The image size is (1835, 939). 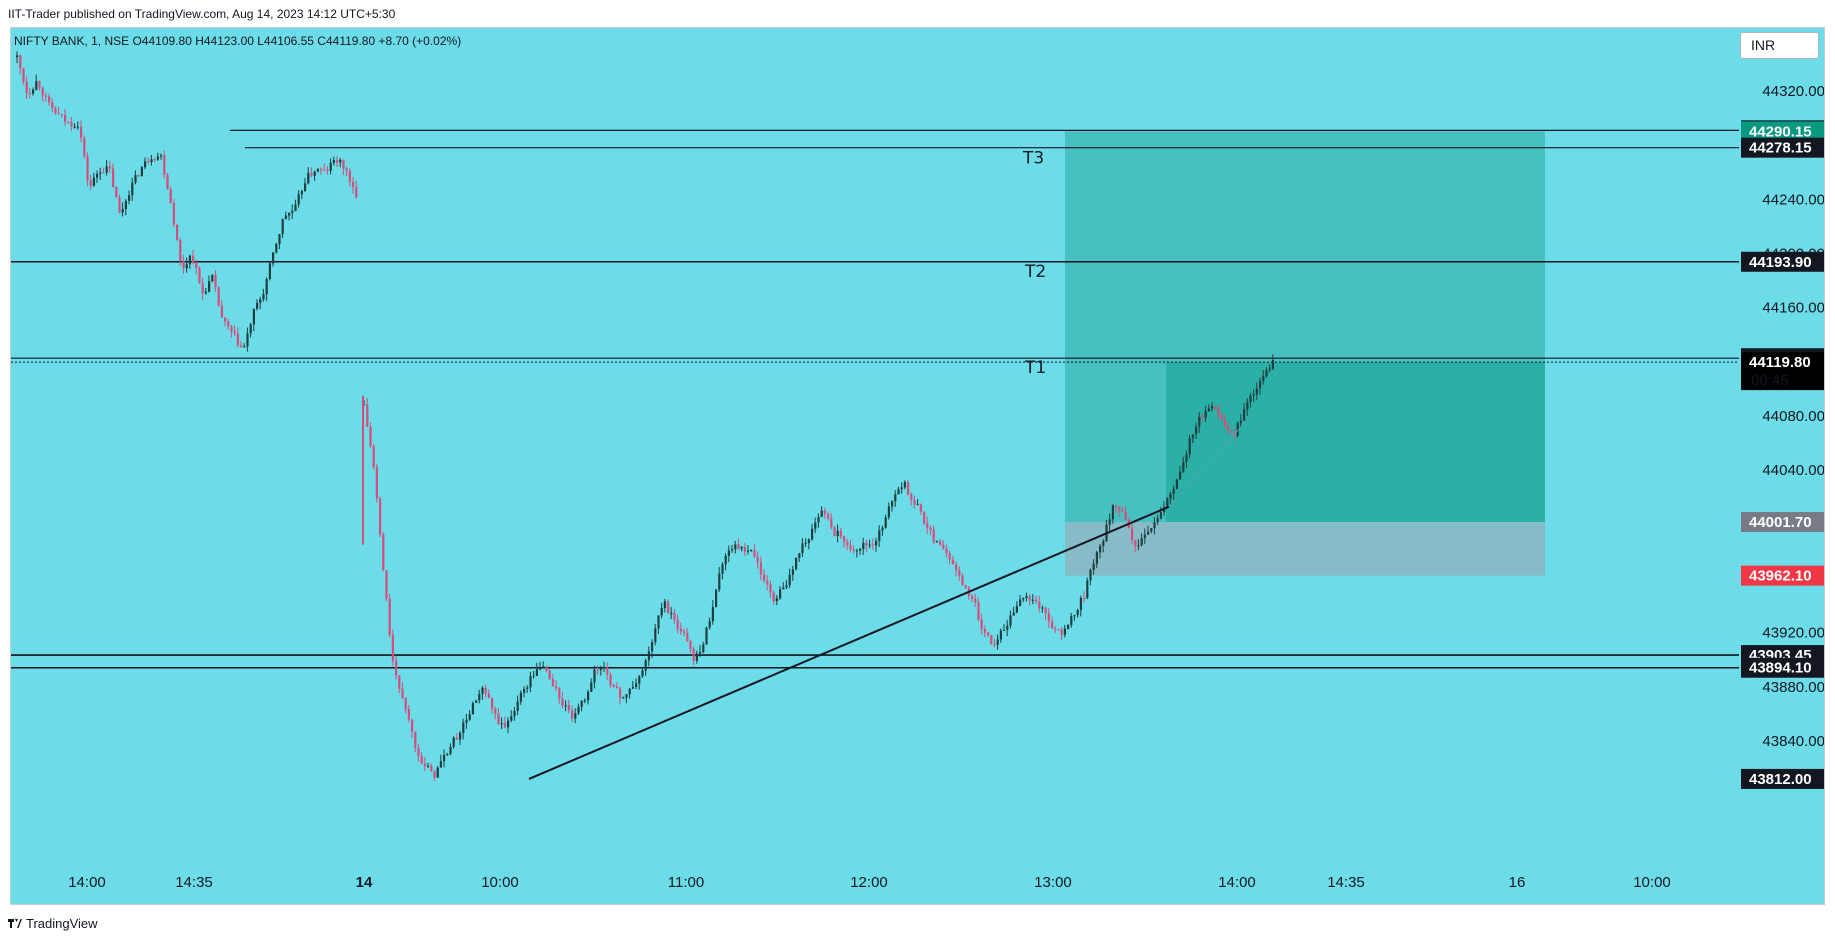 What do you see at coordinates (1305, 549) in the screenshot?
I see `stop-zone` at bounding box center [1305, 549].